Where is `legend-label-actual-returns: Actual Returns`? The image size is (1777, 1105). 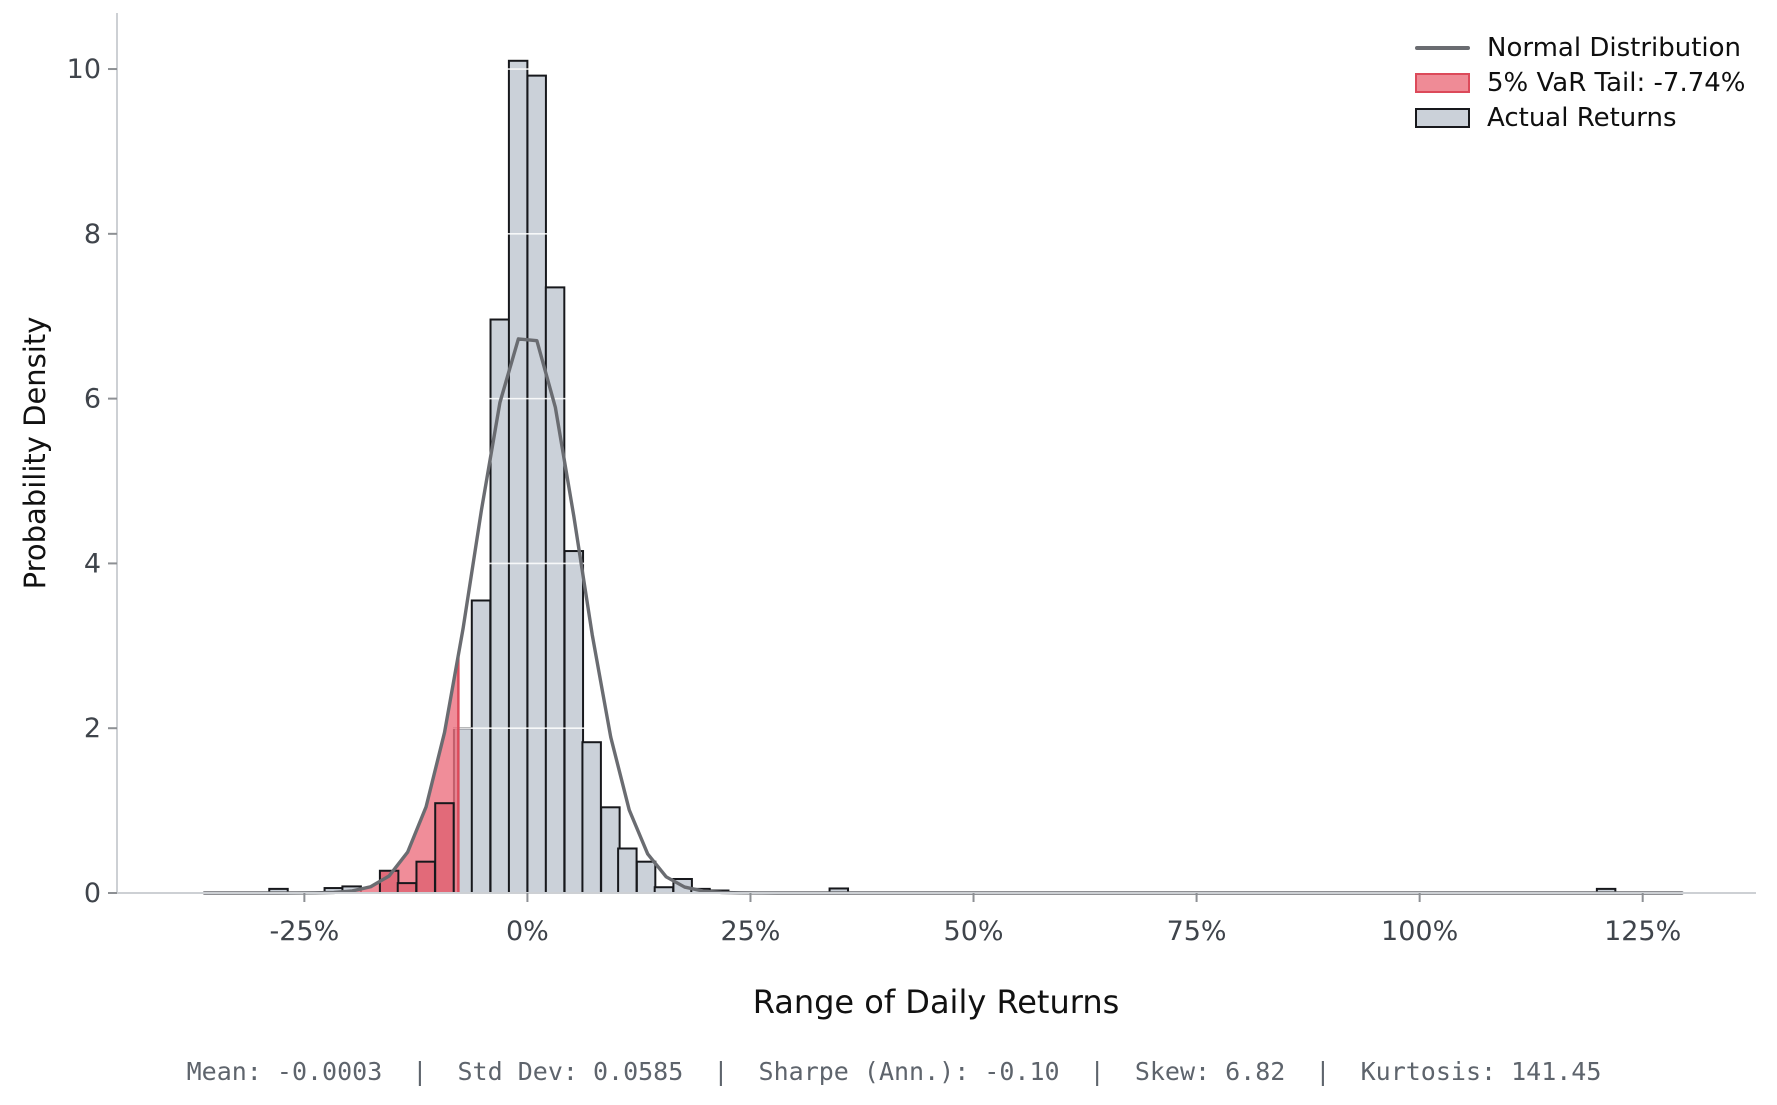 legend-label-actual-returns: Actual Returns is located at coordinates (1582, 117).